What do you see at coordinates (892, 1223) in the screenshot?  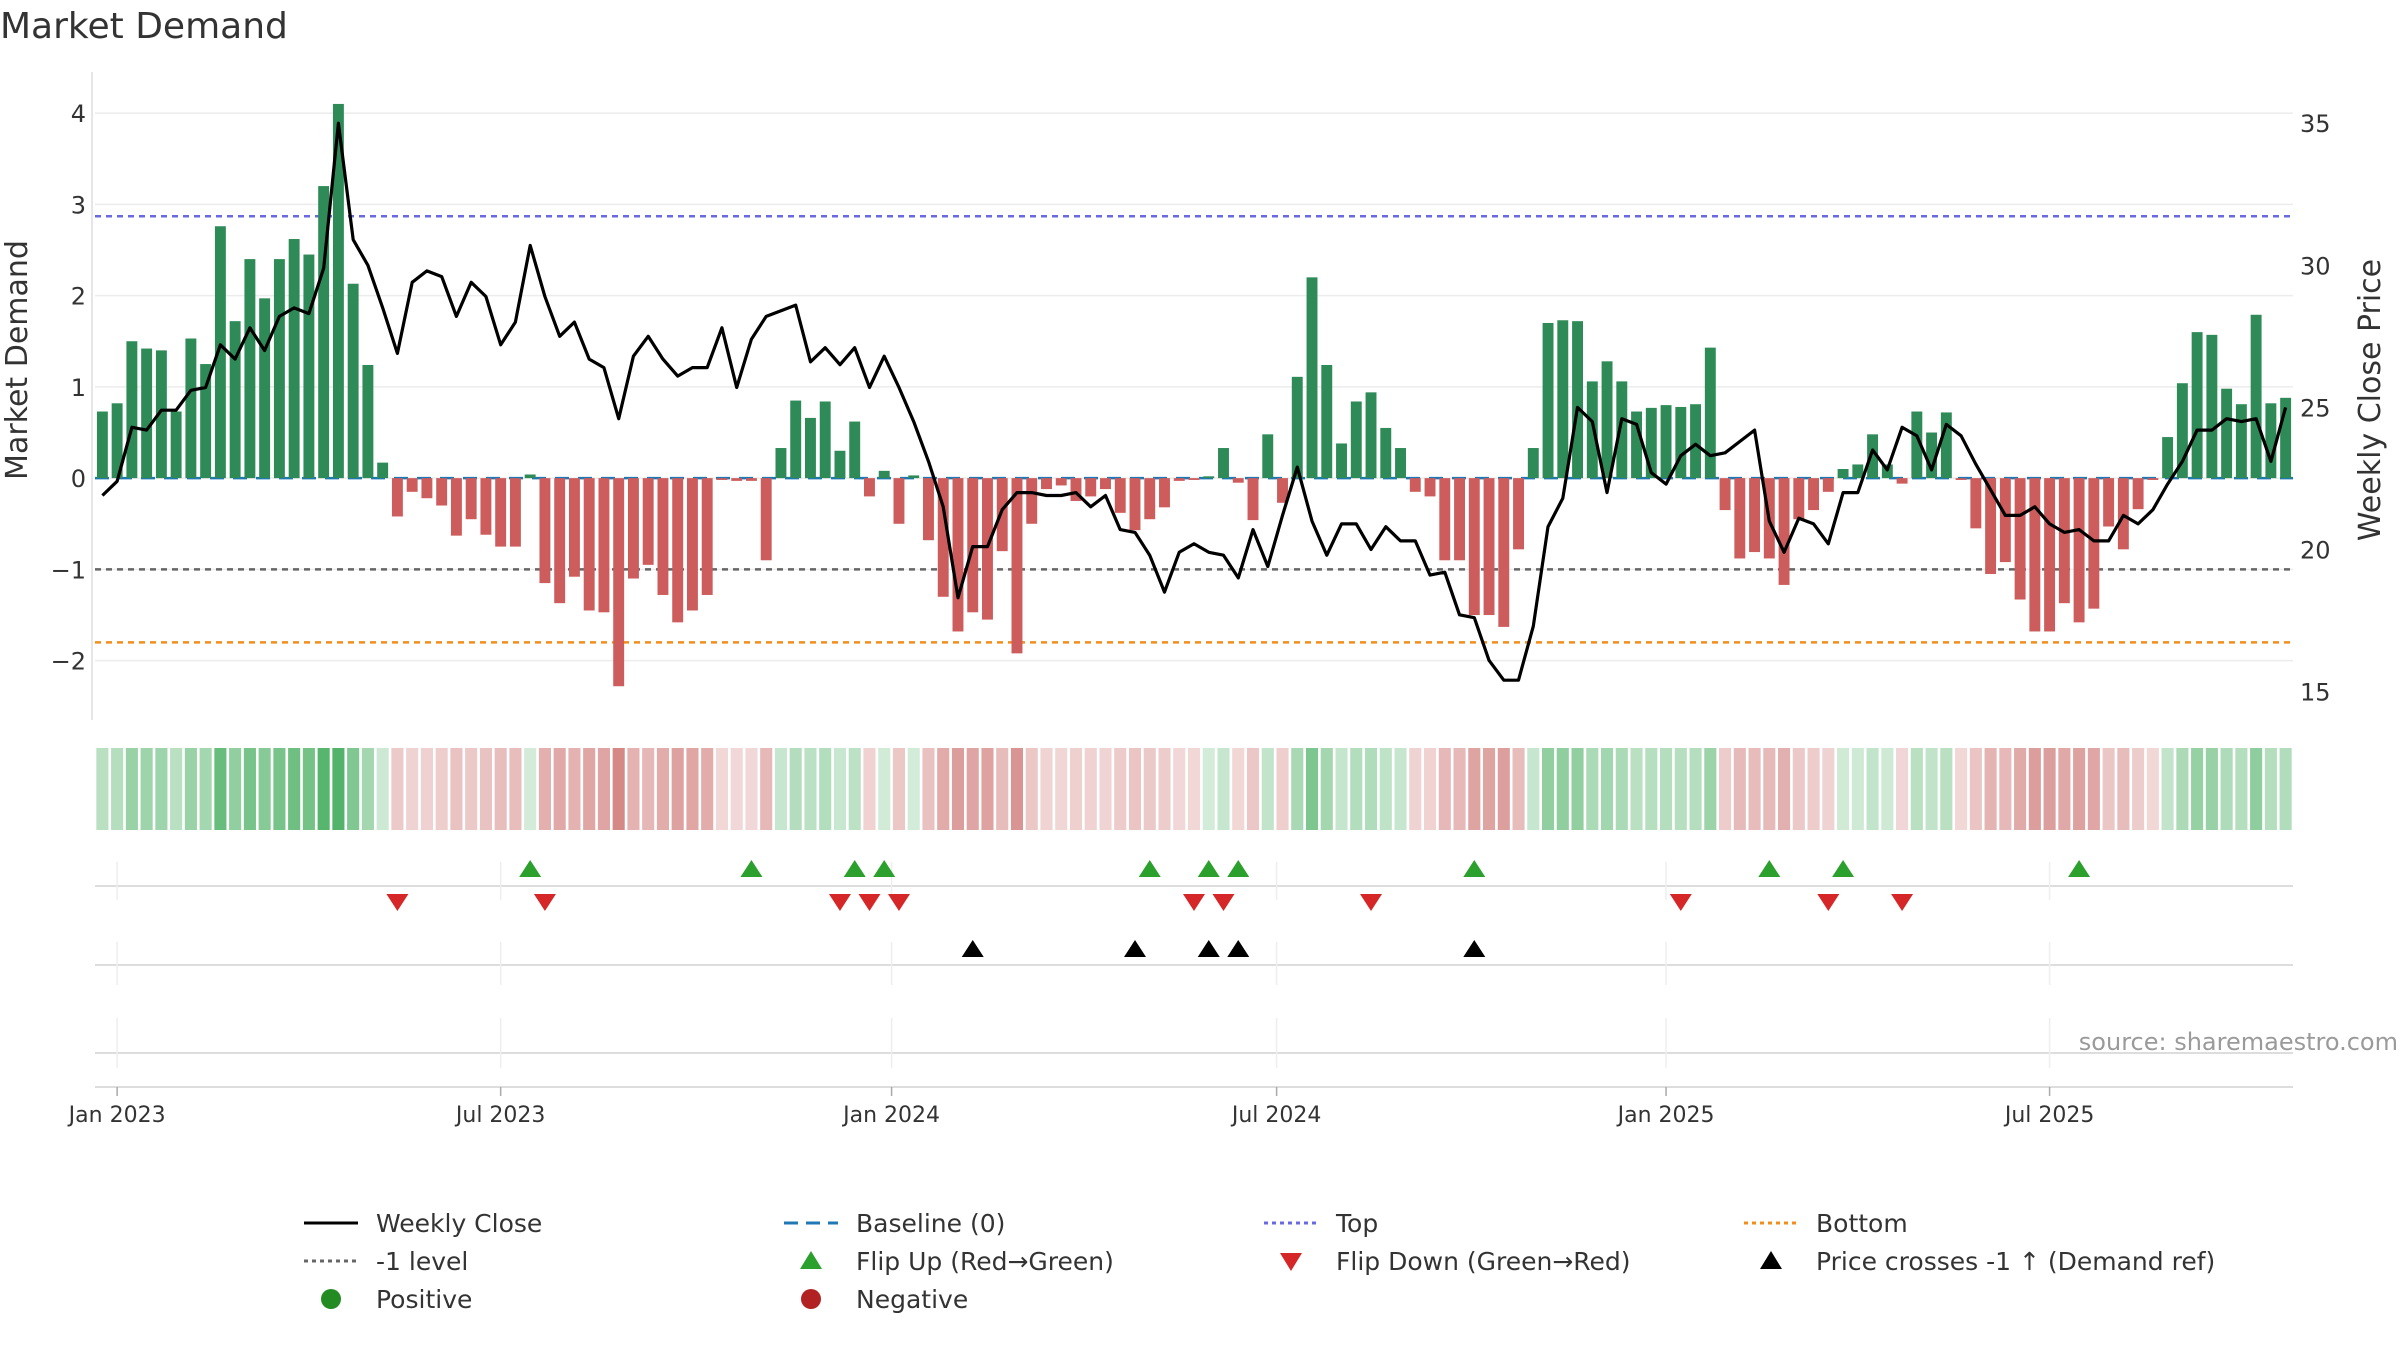 I see `legend-item-baseline: Baseline (0)` at bounding box center [892, 1223].